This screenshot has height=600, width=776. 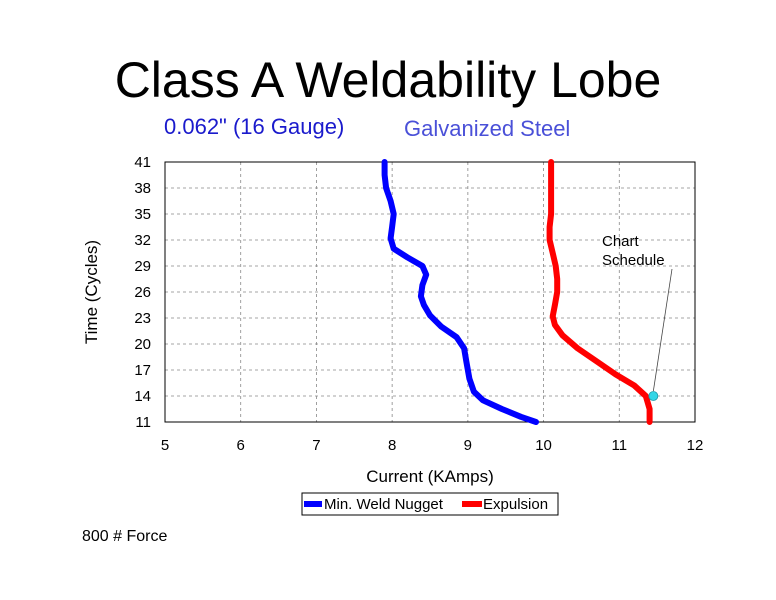 I want to click on y-tick-label: 26, so click(x=142, y=292).